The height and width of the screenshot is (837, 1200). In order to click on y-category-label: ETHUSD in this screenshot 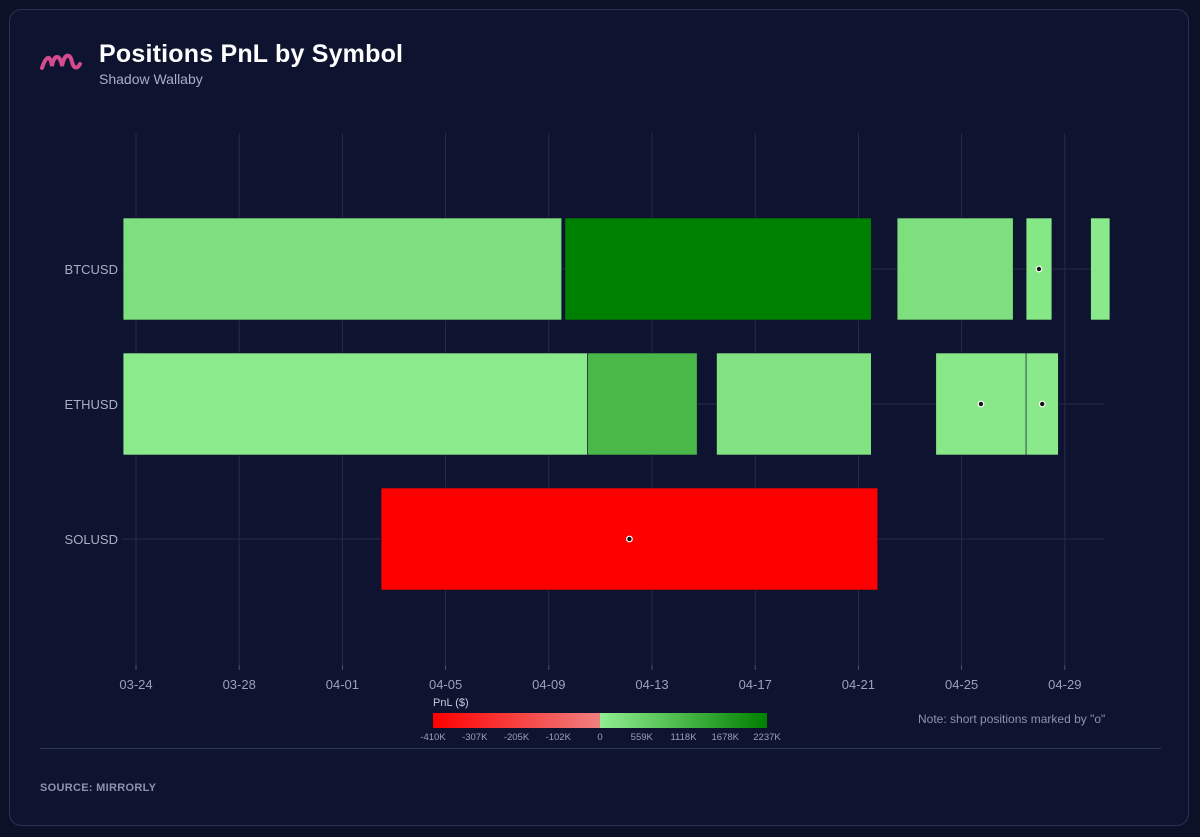, I will do `click(91, 404)`.